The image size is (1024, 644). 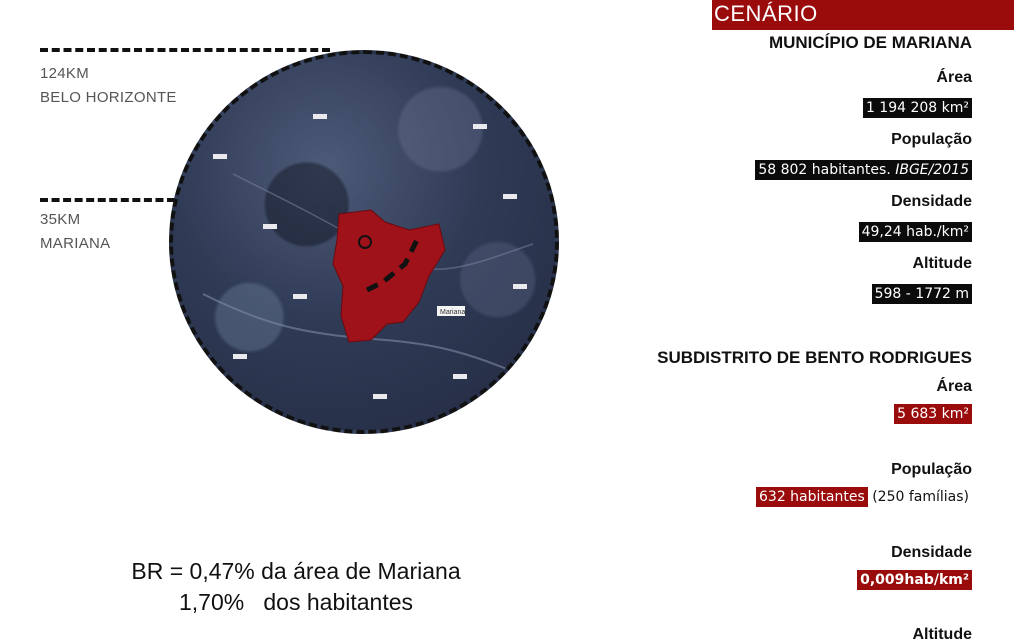 I want to click on subdistrito-title: SUBDISTRITO DE BENTO RODRIGUES, so click(x=814, y=357).